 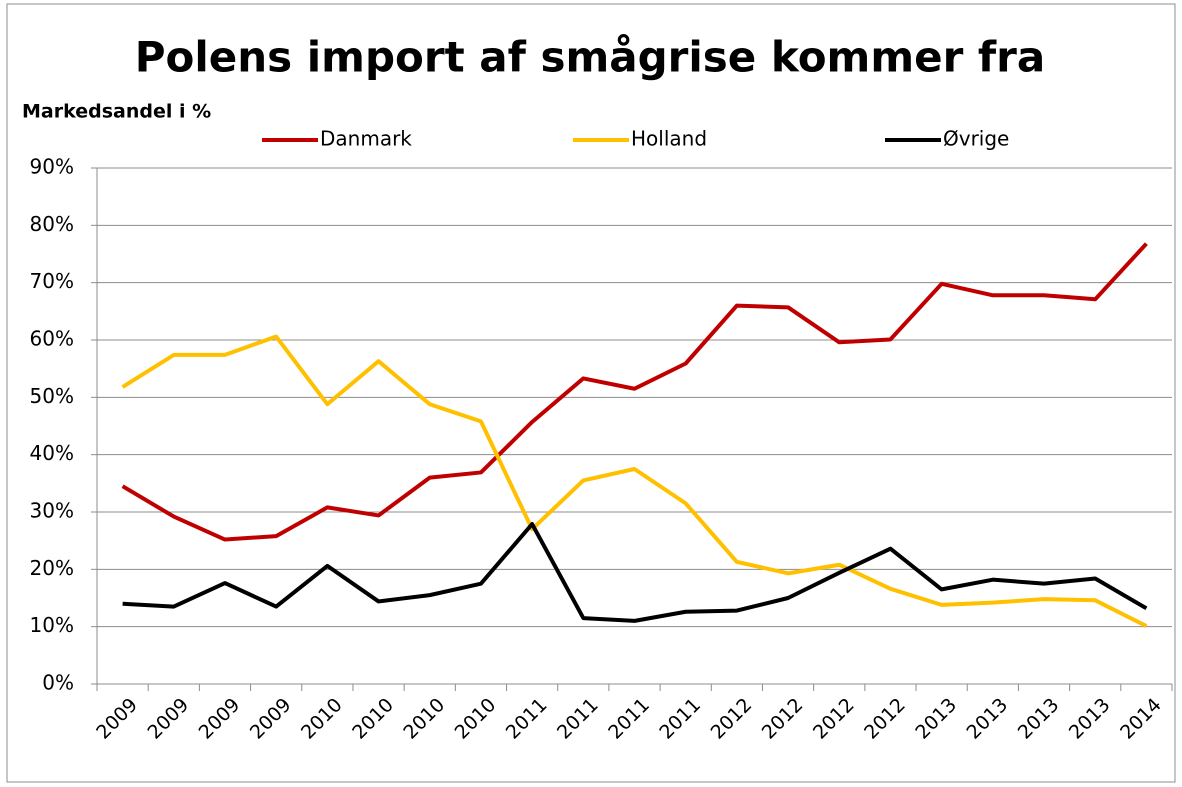 I want to click on y-tick-label: 40%, so click(x=52, y=453).